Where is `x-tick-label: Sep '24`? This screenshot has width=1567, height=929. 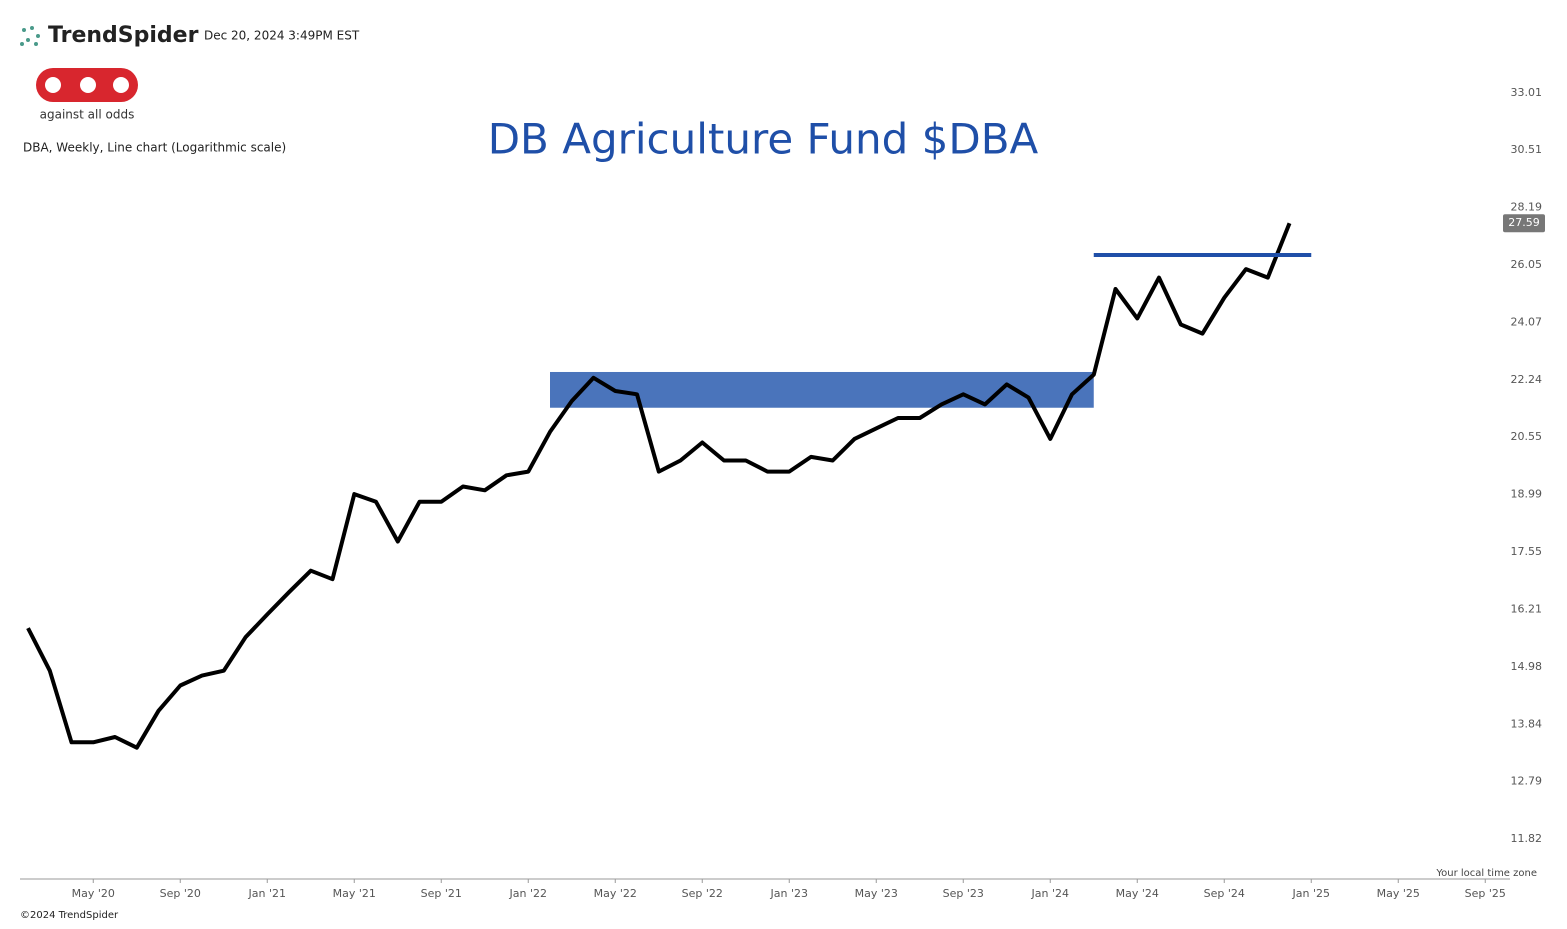
x-tick-label: Sep '24 is located at coordinates (1224, 893).